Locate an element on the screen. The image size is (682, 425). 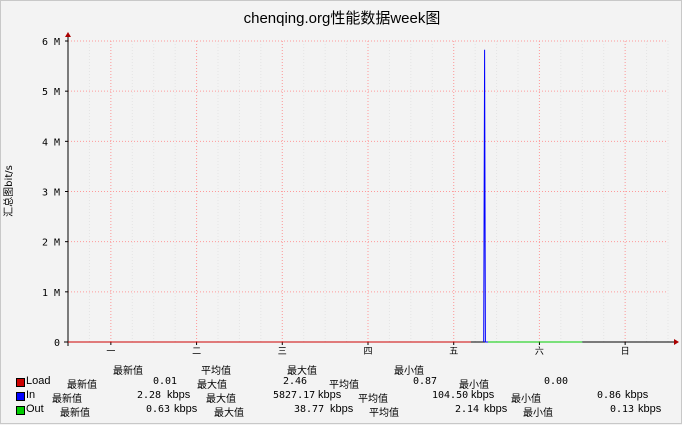
in-avg-unit: kbps is located at coordinates (482, 395).